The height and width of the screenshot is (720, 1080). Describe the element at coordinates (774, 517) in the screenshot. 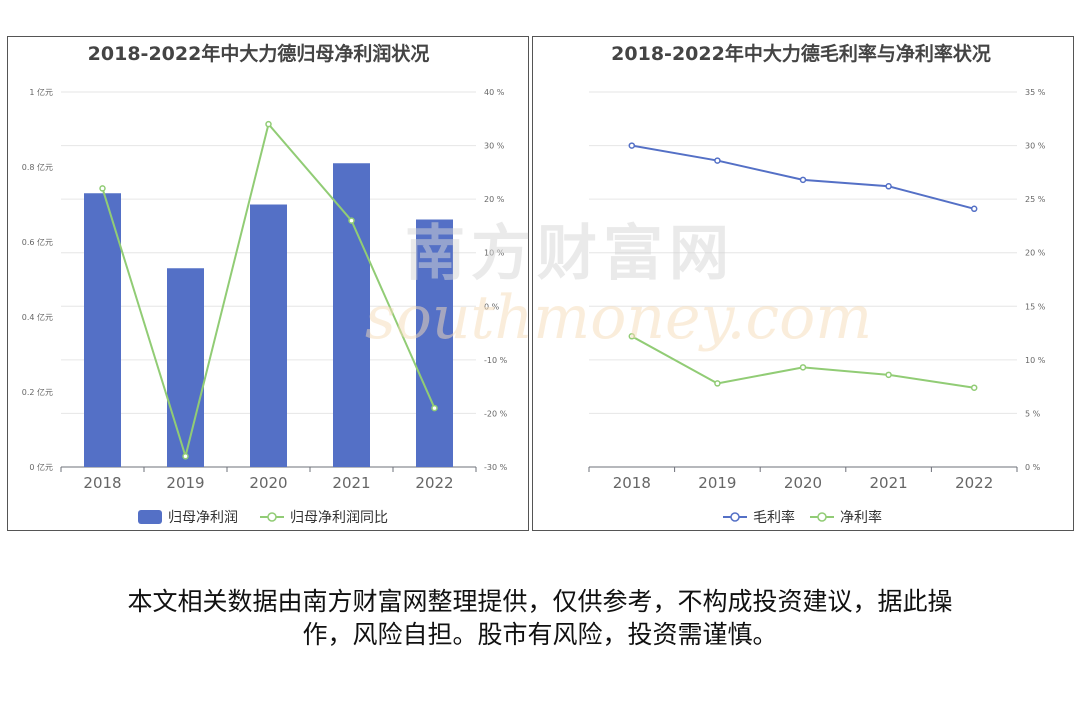

I see `legend-line-label: 毛利率` at that location.